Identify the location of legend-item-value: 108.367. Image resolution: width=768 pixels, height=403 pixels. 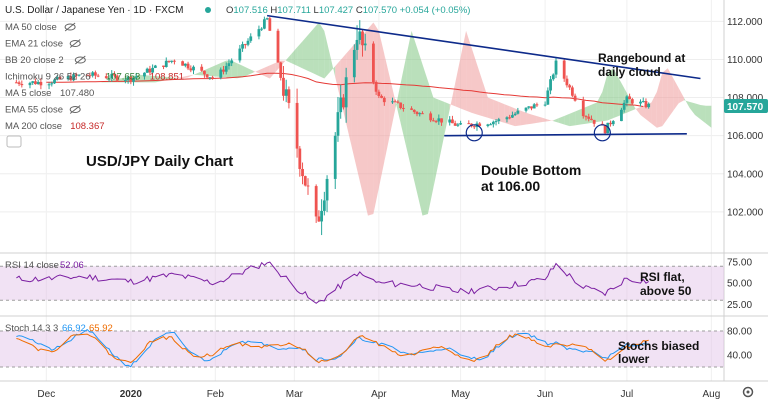
(87, 126).